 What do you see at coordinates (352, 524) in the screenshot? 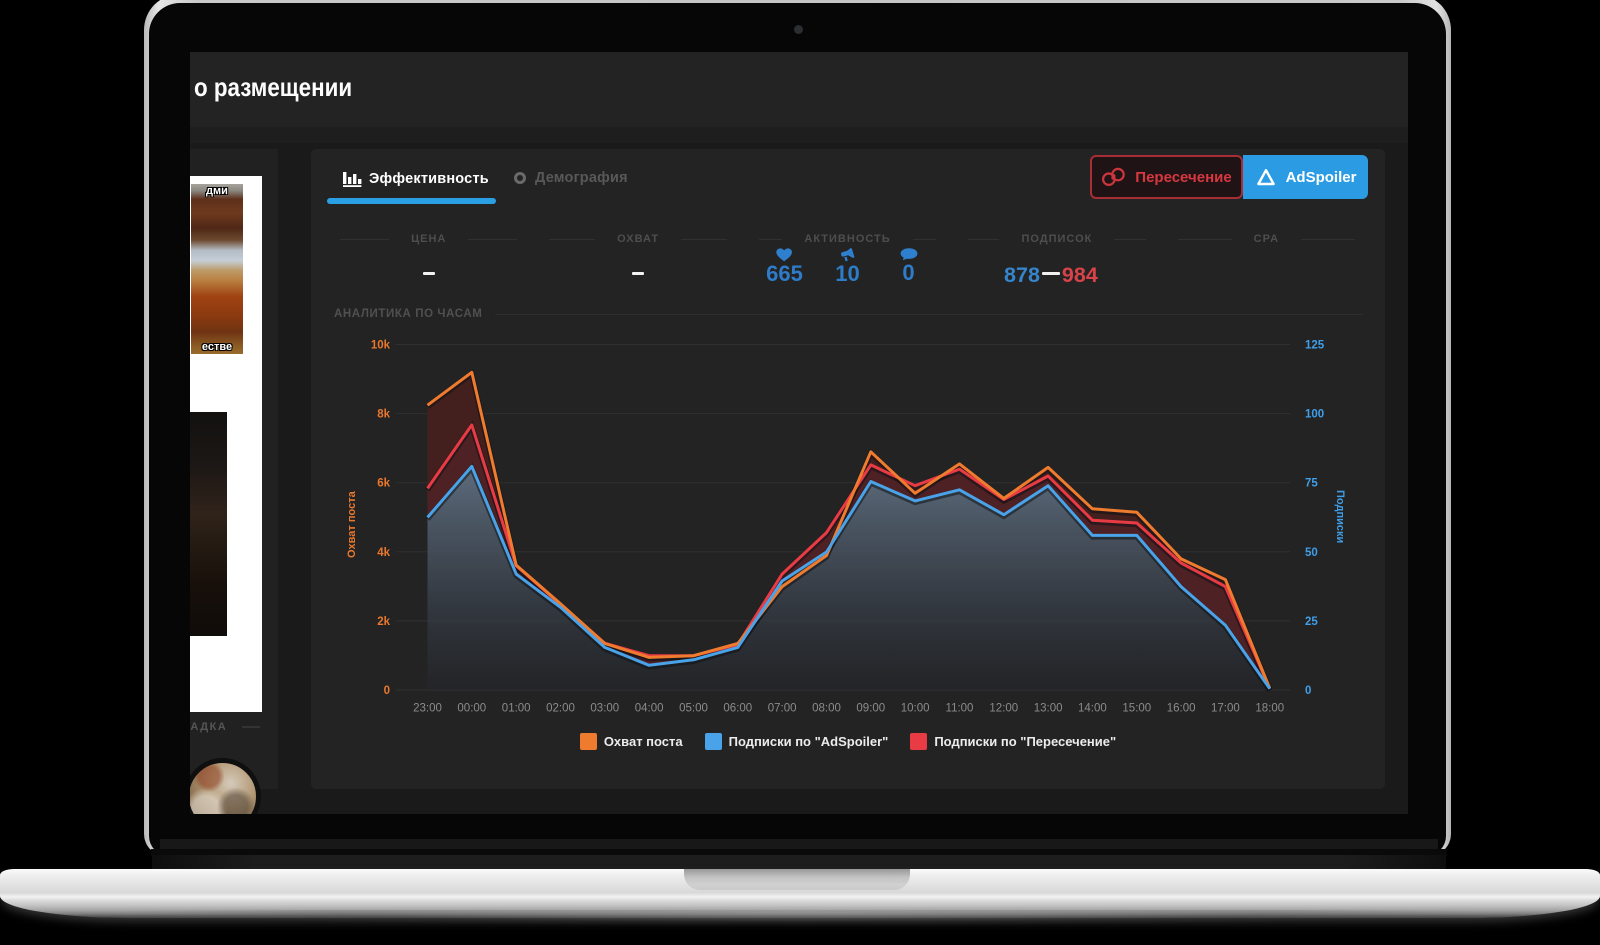
I see `svg-text: Охват поста` at bounding box center [352, 524].